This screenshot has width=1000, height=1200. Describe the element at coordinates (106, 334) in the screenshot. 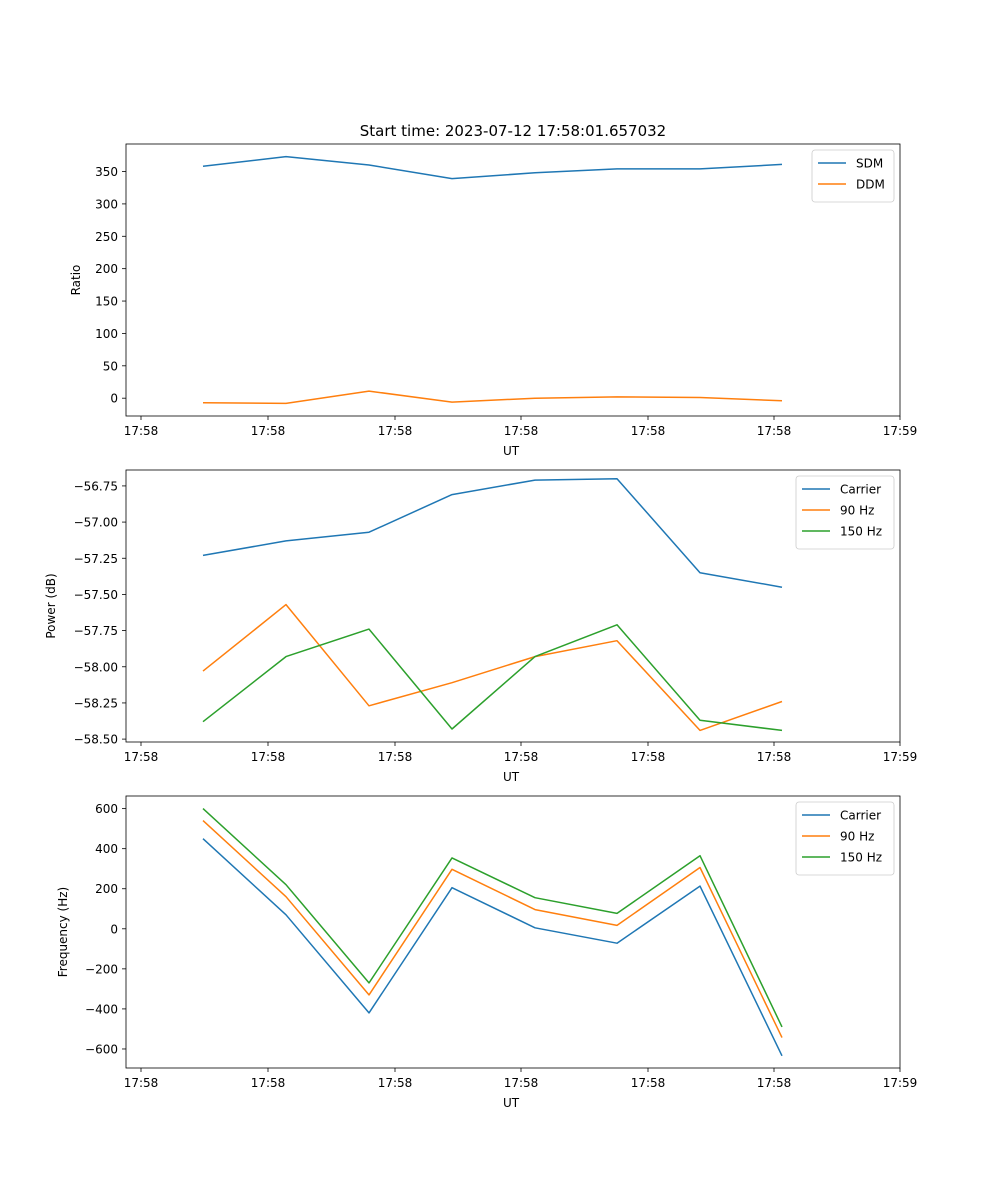

I see `y-tick-label: 100` at that location.